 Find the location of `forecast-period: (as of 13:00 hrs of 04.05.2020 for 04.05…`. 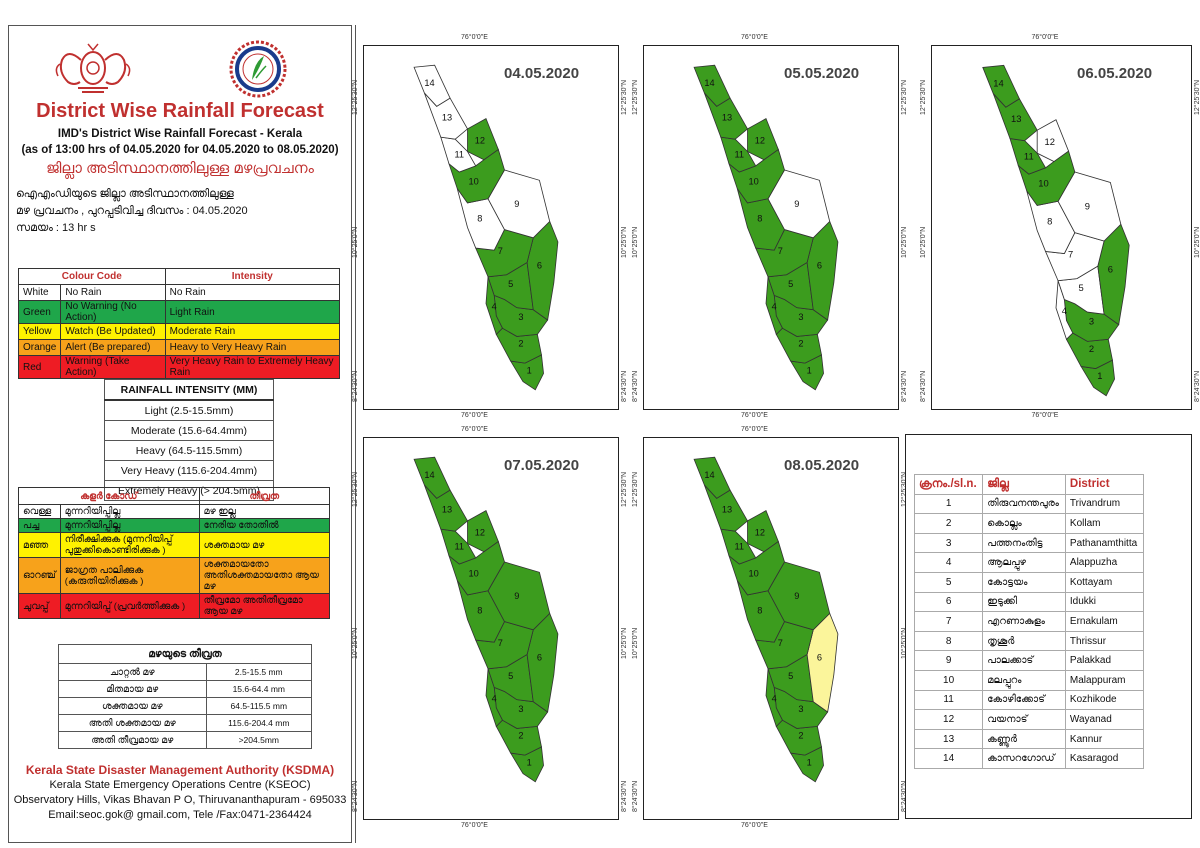

forecast-period: (as of 13:00 hrs of 04.05.2020 for 04.05… is located at coordinates (180, 150).